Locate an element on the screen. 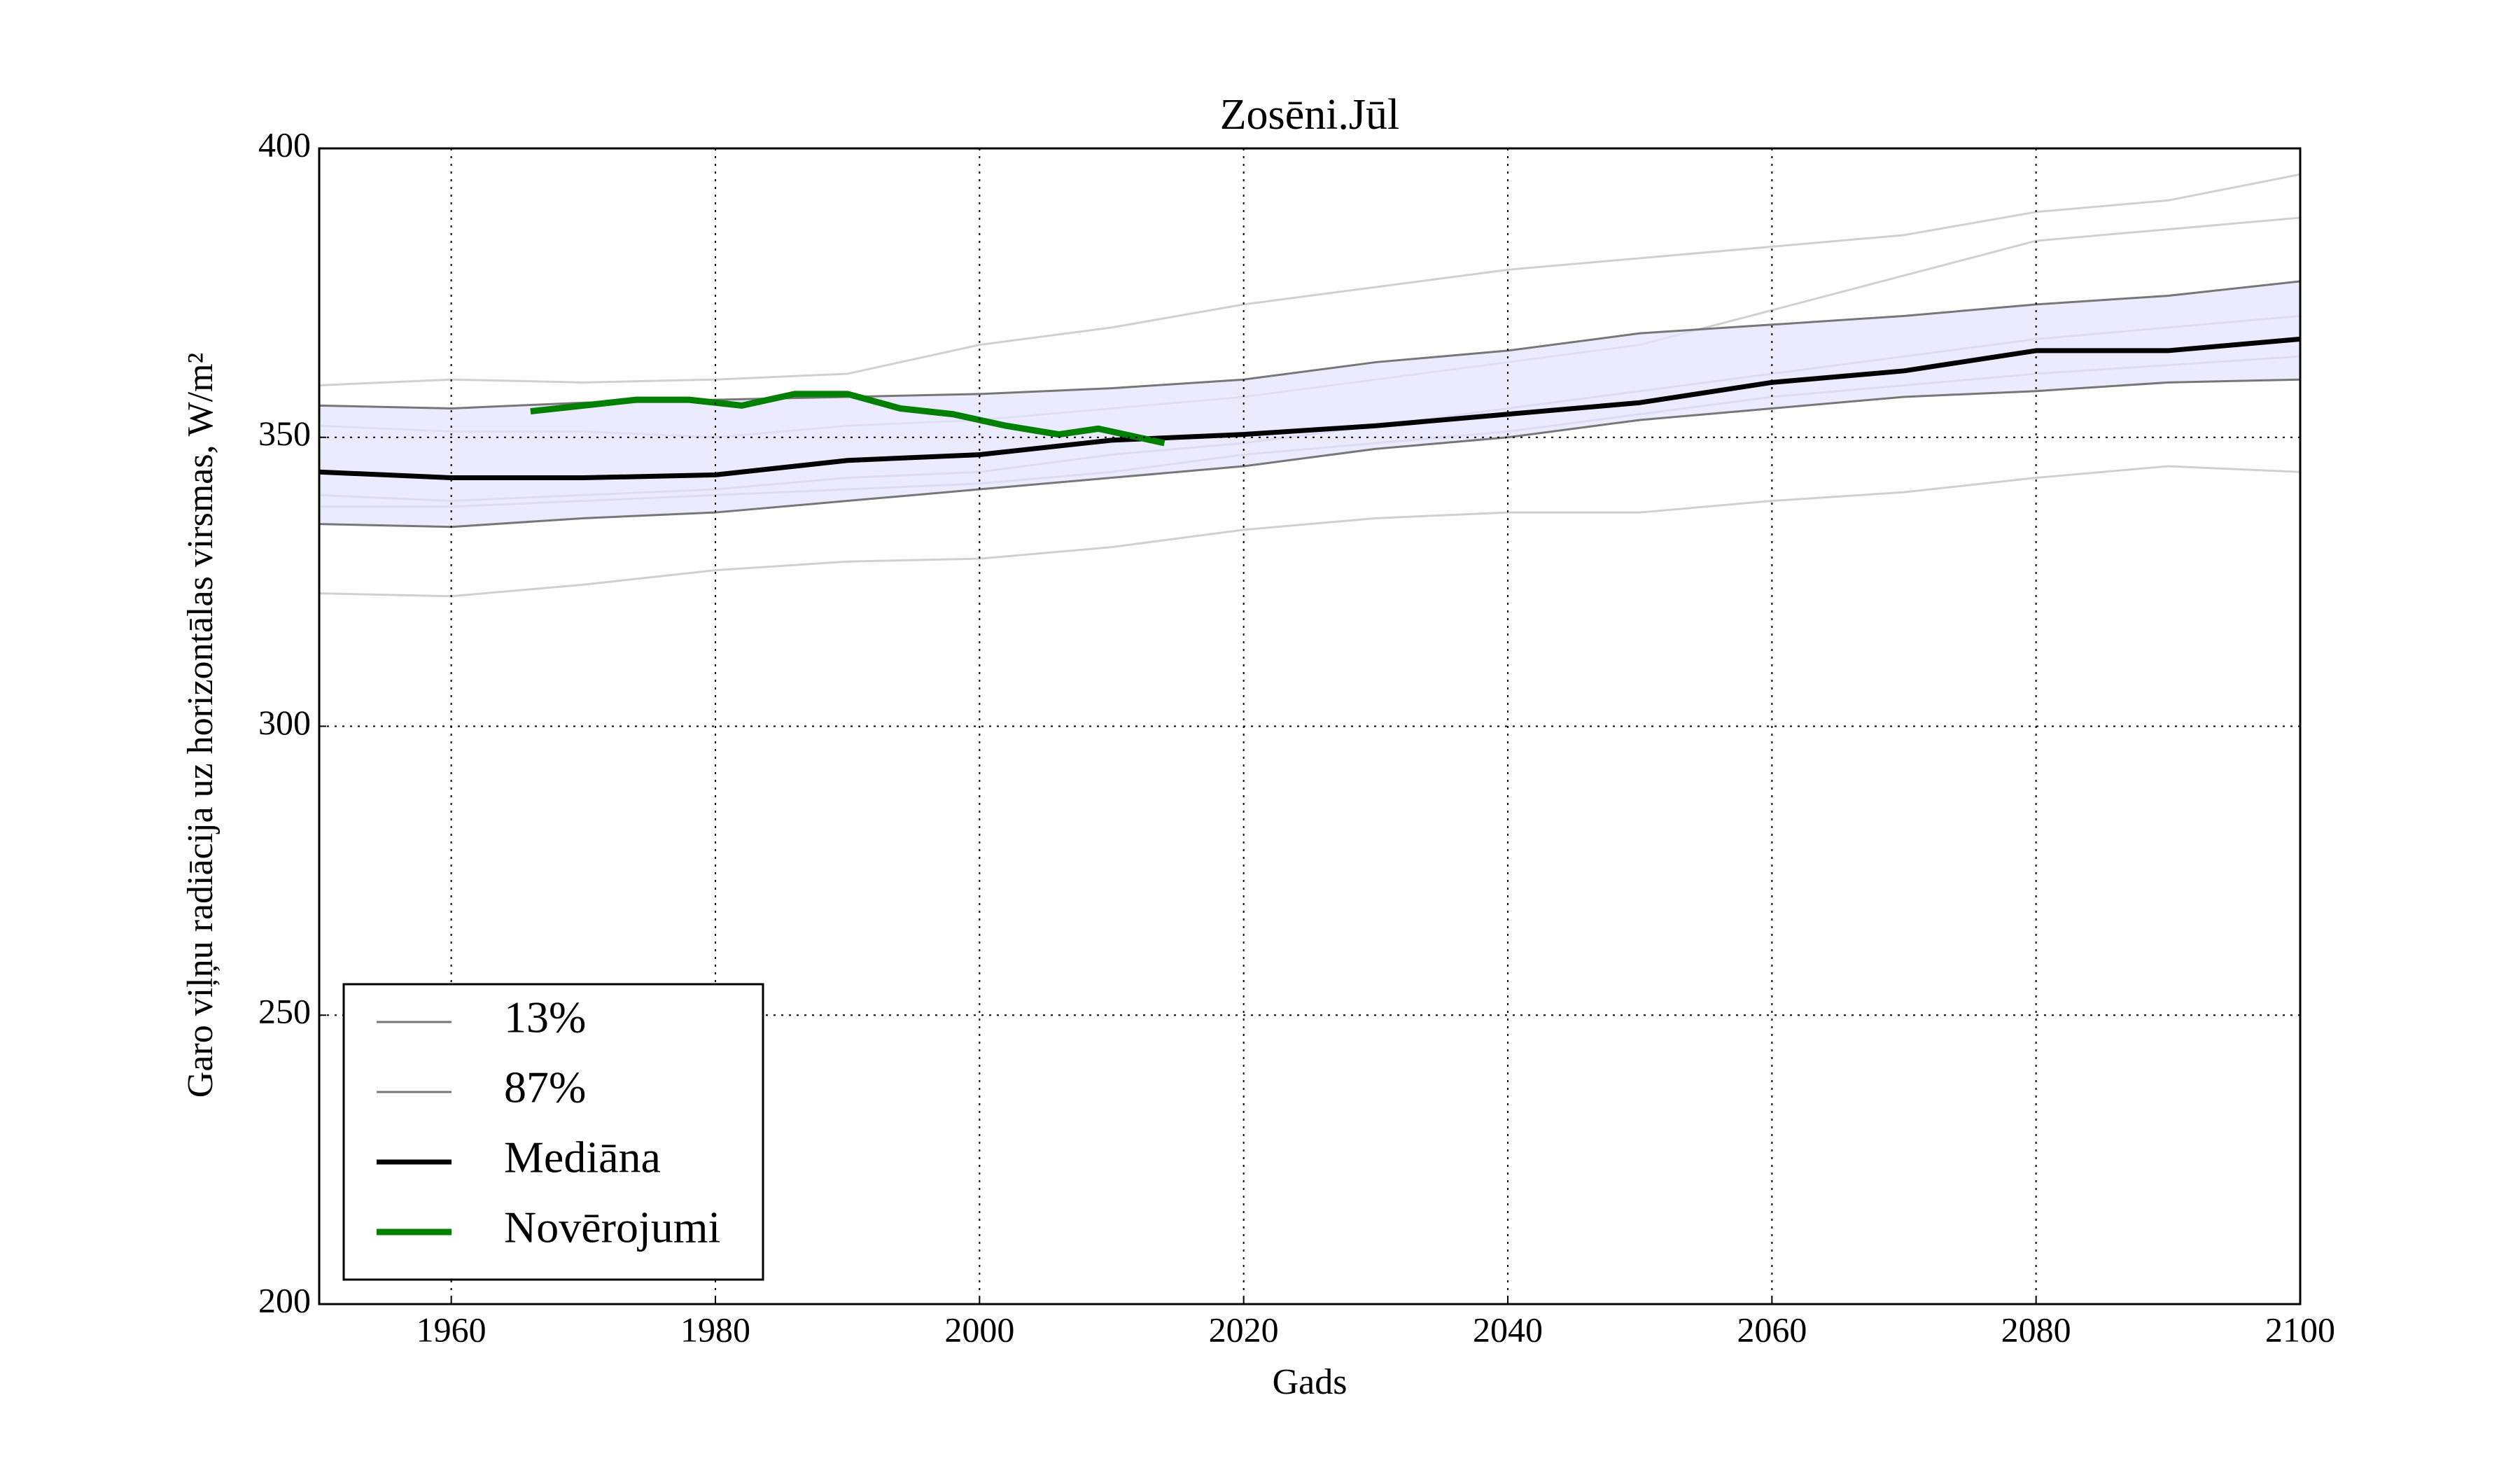 This screenshot has height=1470, width=2520. y-tick-label: 200 is located at coordinates (284, 1300).